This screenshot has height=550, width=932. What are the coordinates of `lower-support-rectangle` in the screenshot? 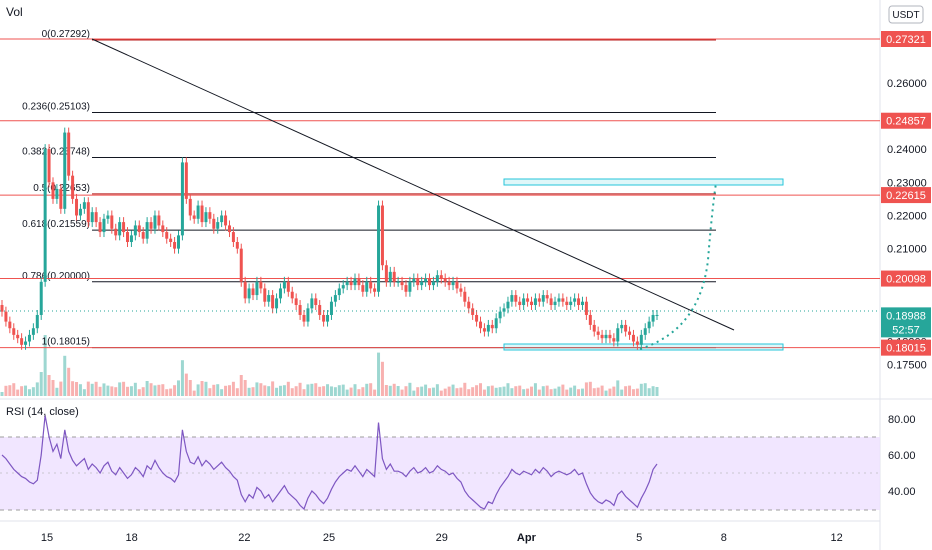 It's located at (643, 347).